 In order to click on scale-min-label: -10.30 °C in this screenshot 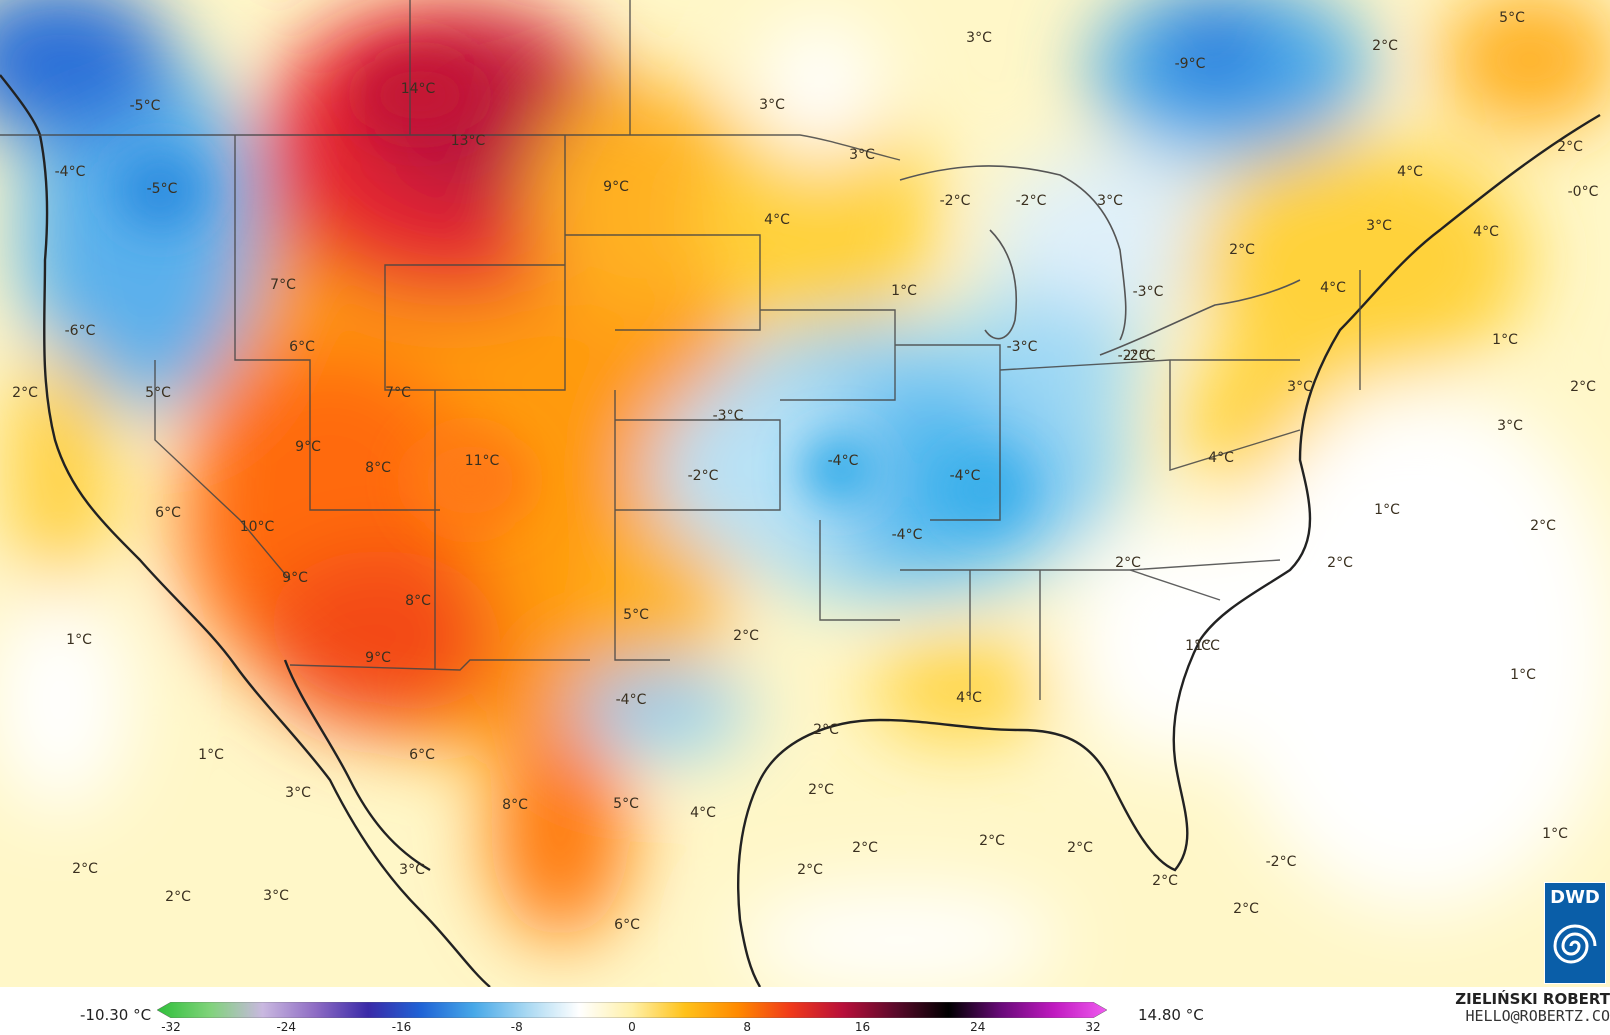, I will do `click(116, 1015)`.